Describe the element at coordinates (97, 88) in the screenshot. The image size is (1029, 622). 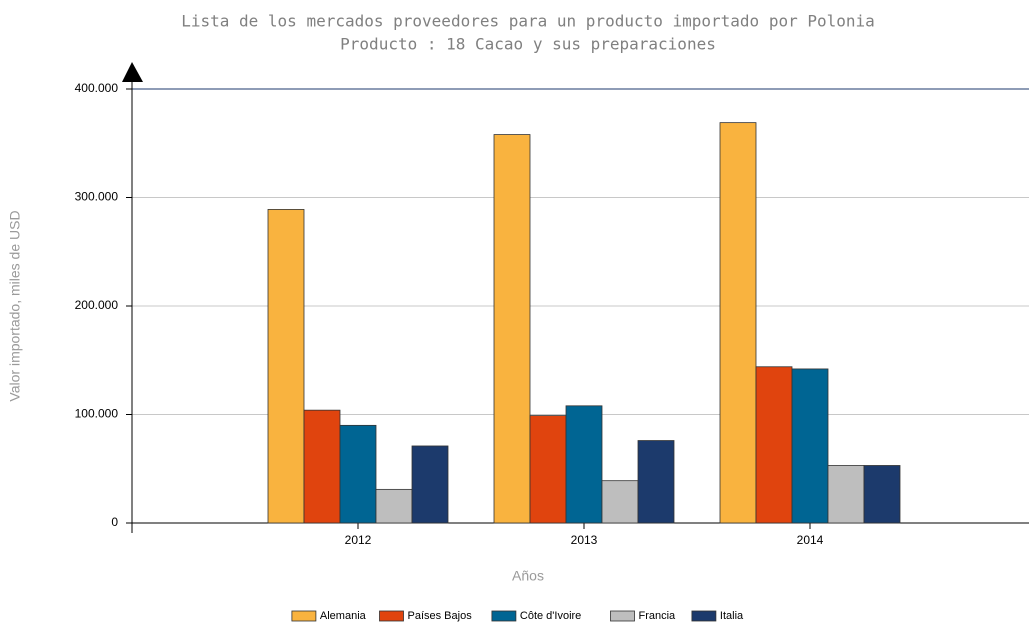
I see `y-tick-label: 400.000` at that location.